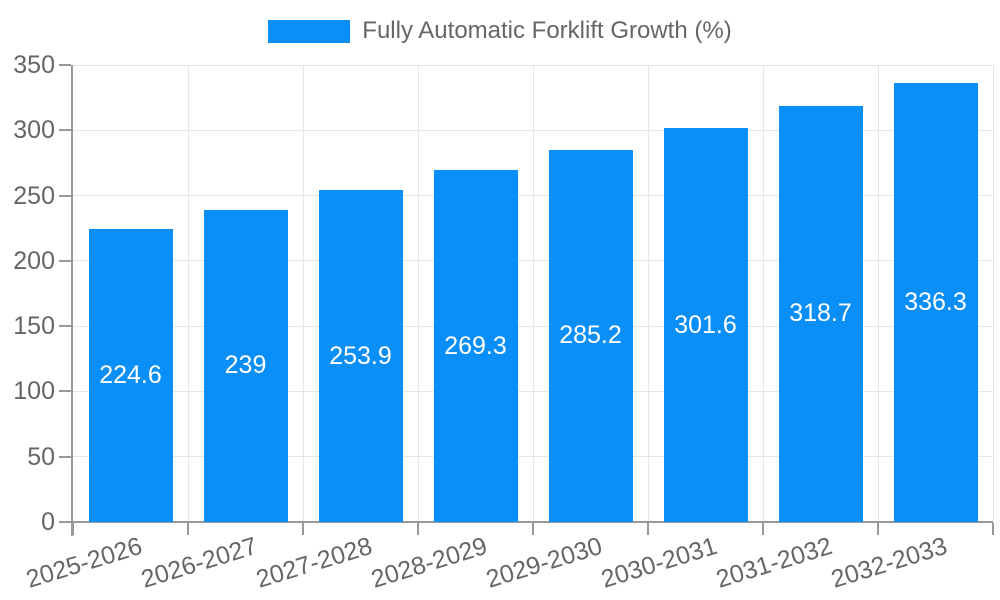 This screenshot has width=1000, height=600. I want to click on bar: 285.2, so click(590, 335).